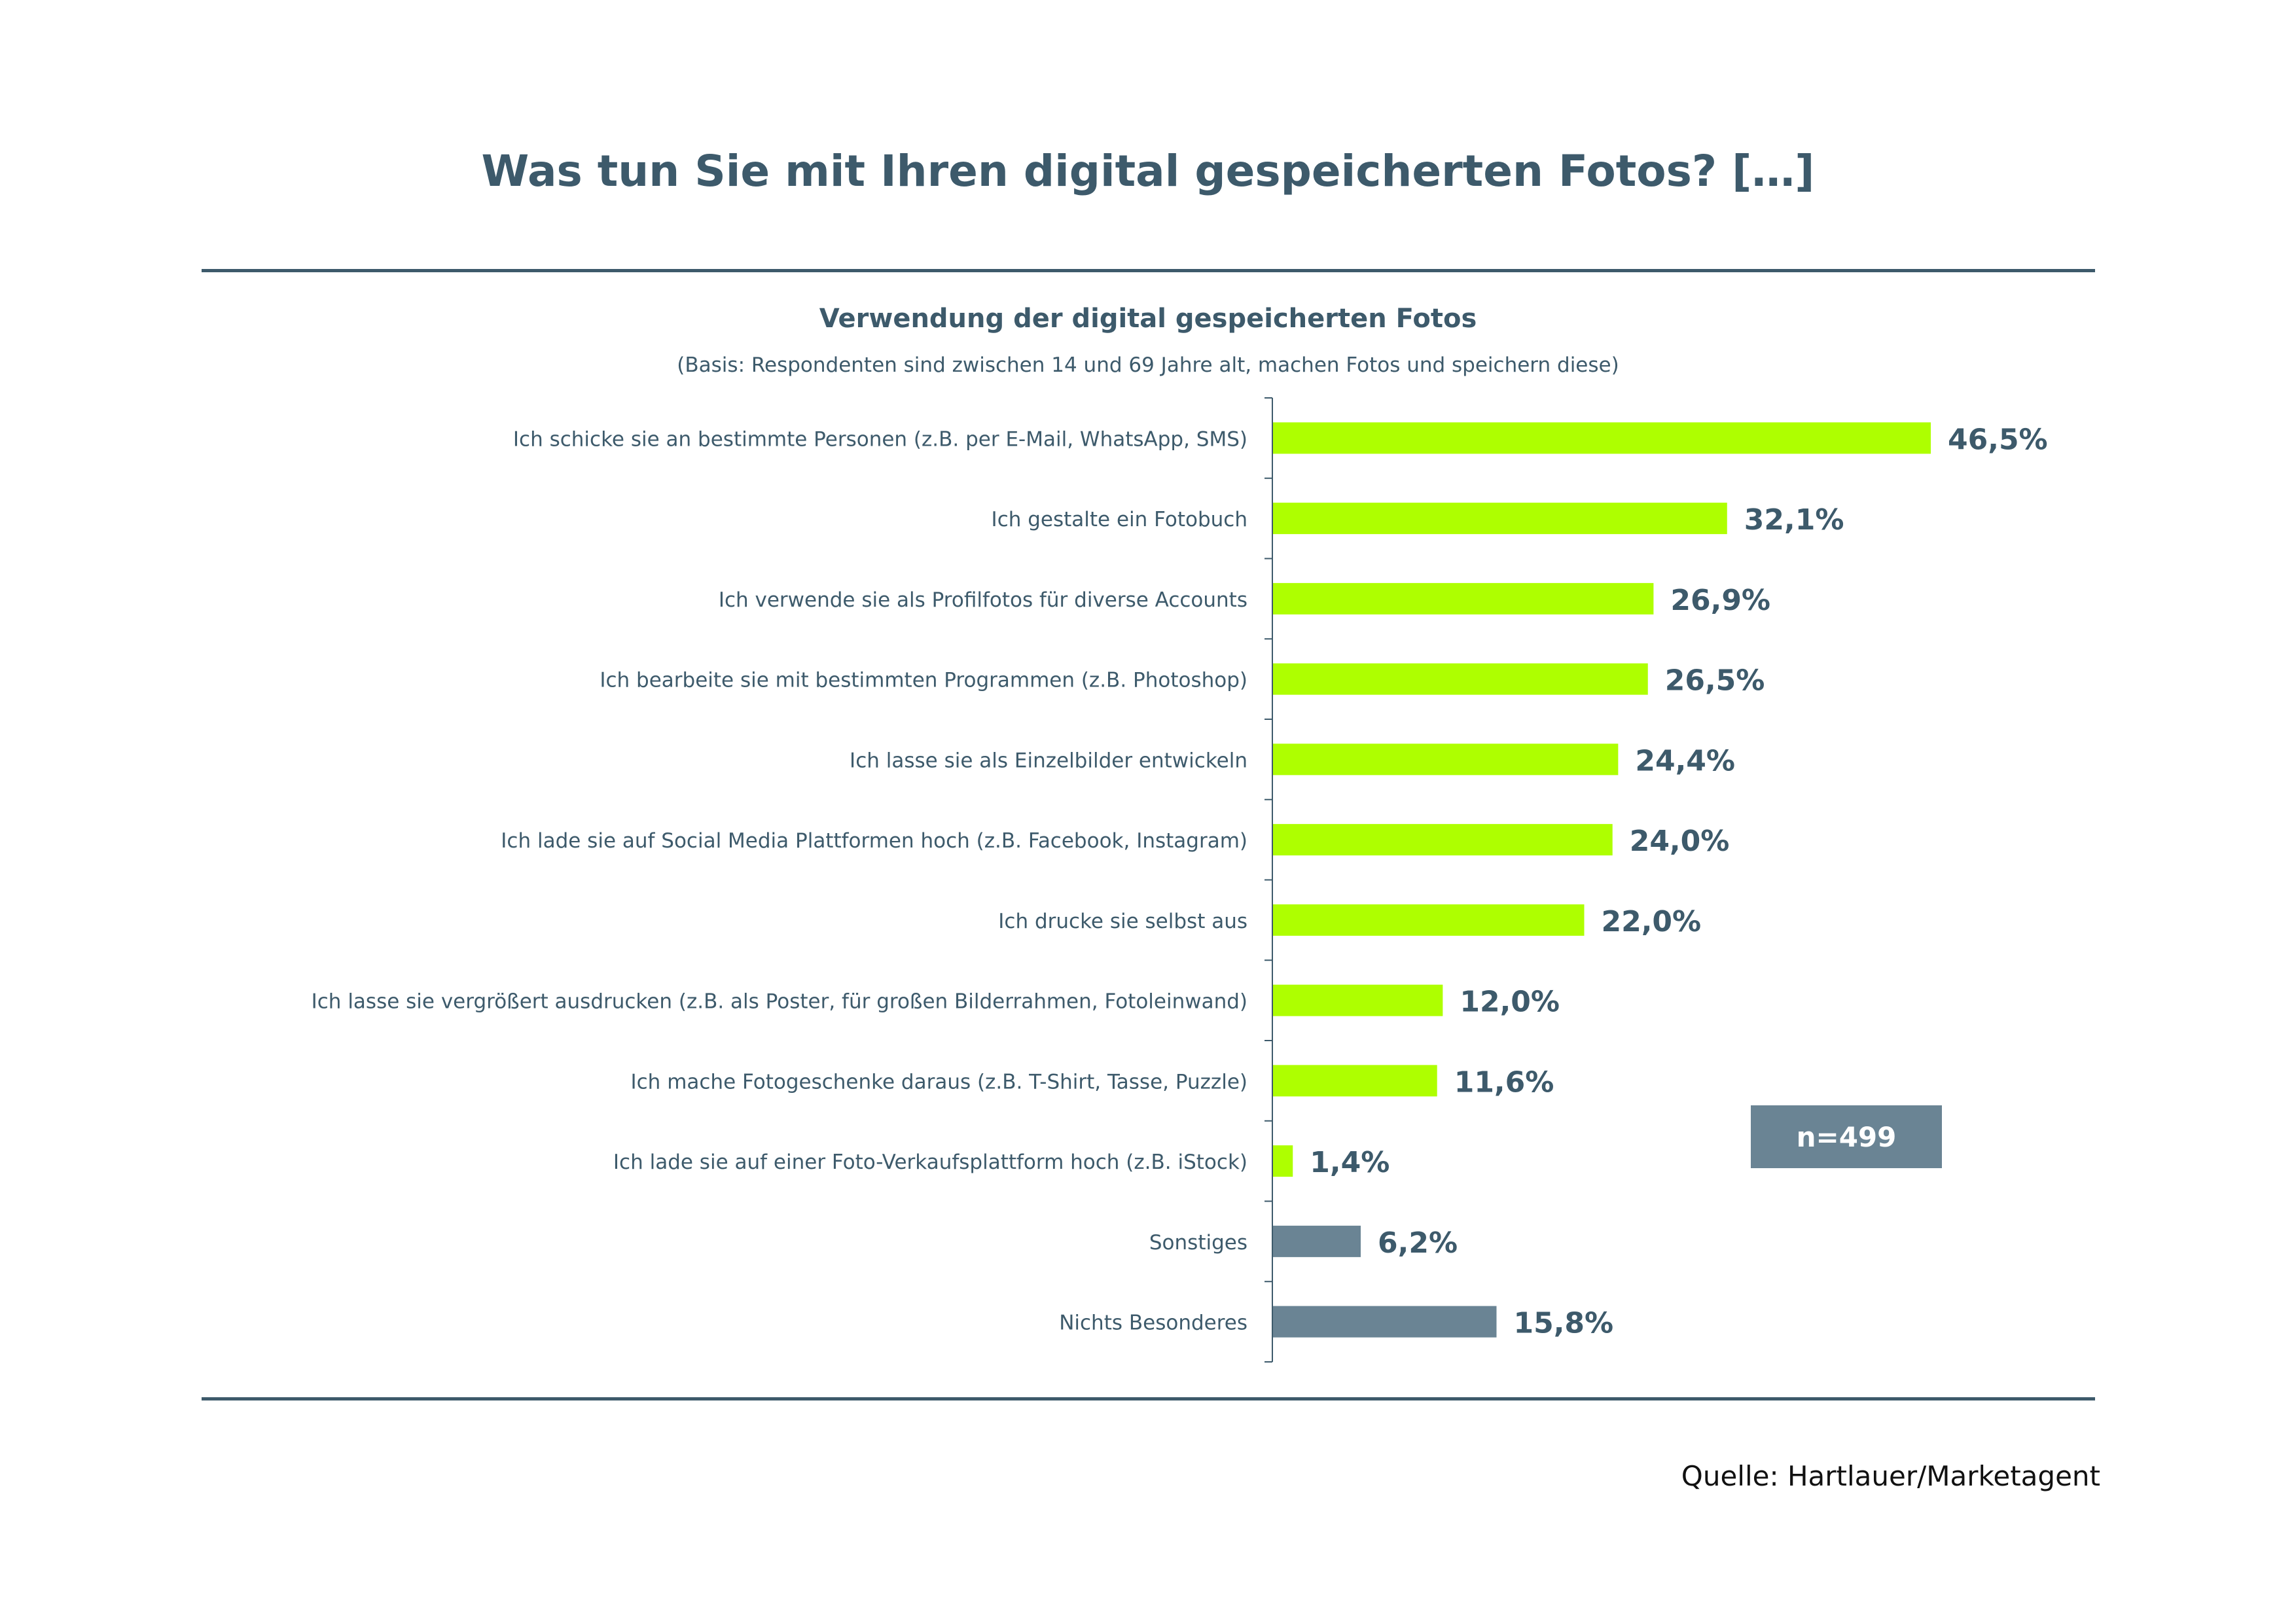  I want to click on value-label: 24,4%, so click(1685, 760).